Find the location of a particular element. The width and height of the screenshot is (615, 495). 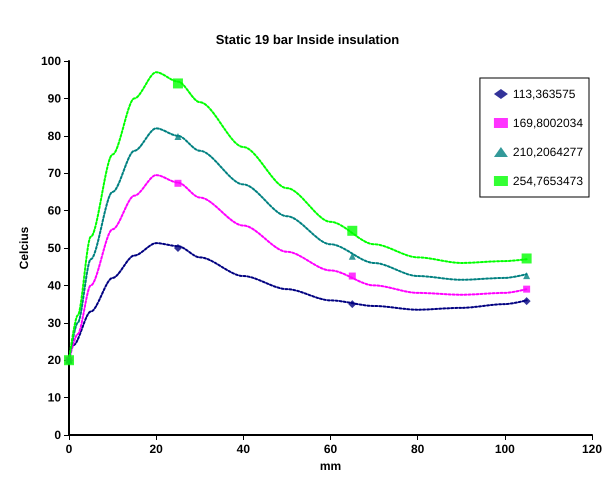

x-tick-label: 0 is located at coordinates (69, 449).